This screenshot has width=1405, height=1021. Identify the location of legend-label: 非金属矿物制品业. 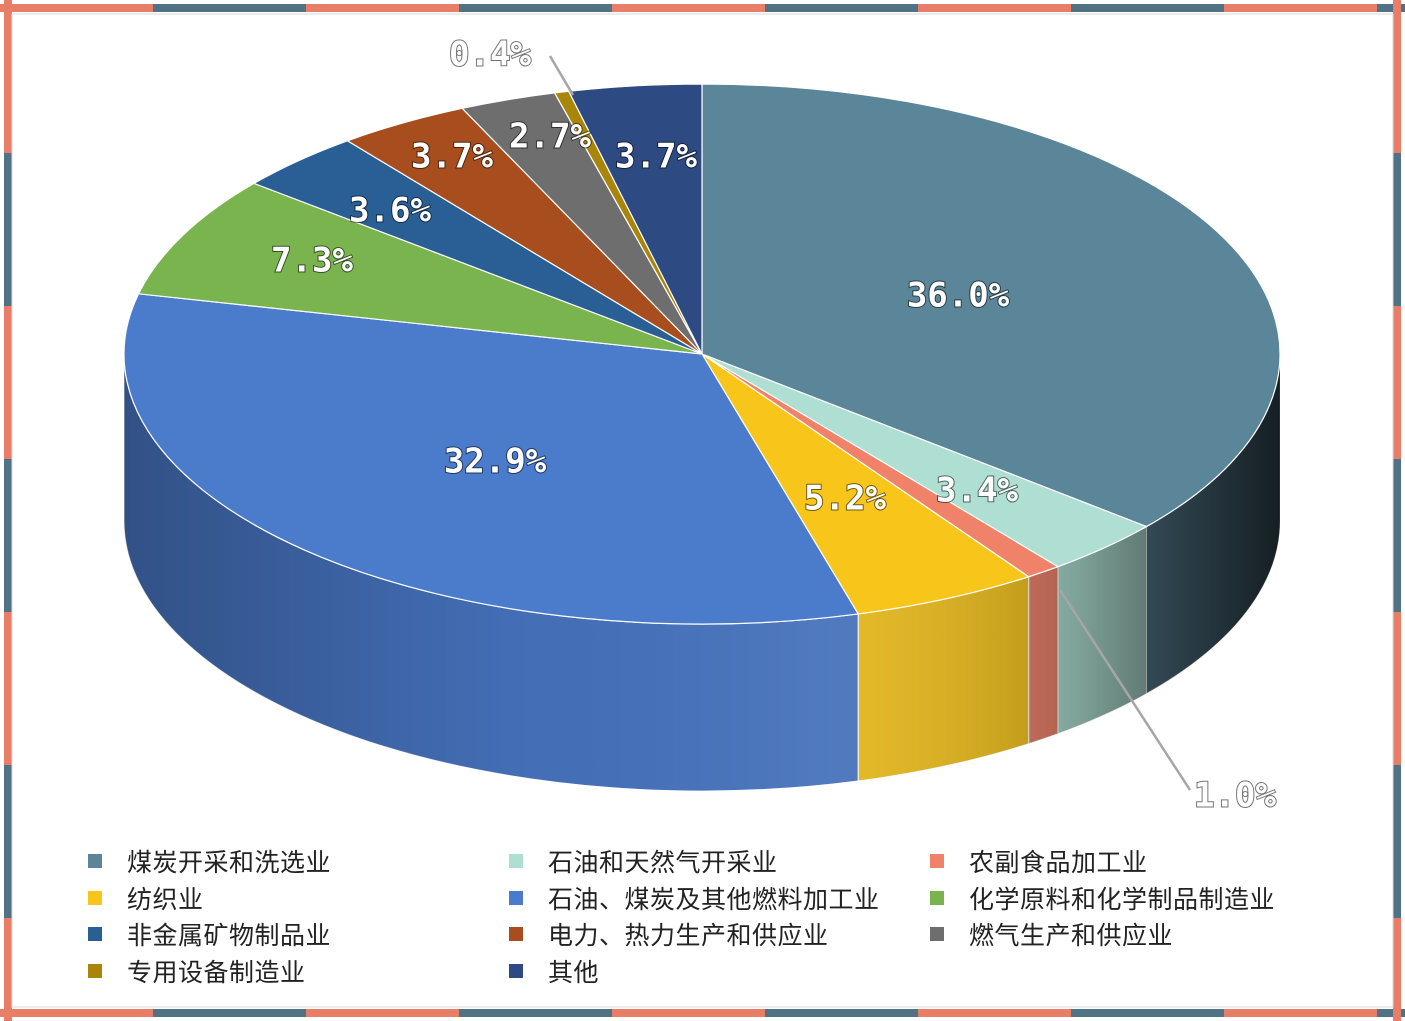
(229, 936).